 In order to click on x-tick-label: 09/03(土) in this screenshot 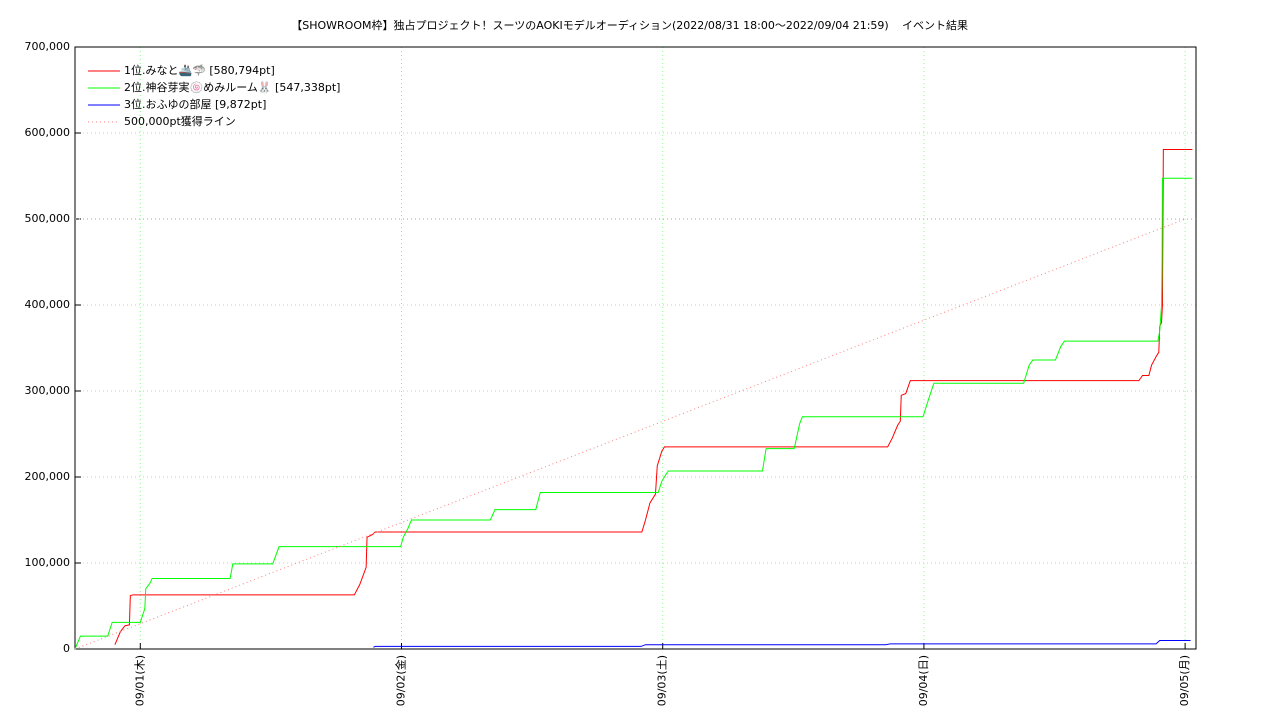, I will do `click(662, 680)`.